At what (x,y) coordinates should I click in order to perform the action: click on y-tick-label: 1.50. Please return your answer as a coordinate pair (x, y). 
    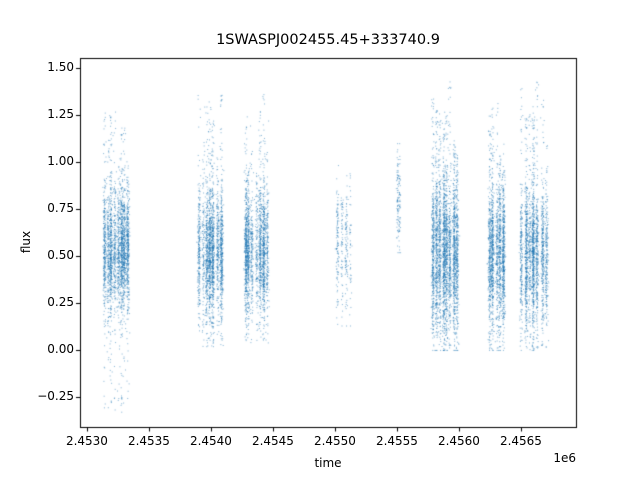
    Looking at the image, I should click on (60, 67).